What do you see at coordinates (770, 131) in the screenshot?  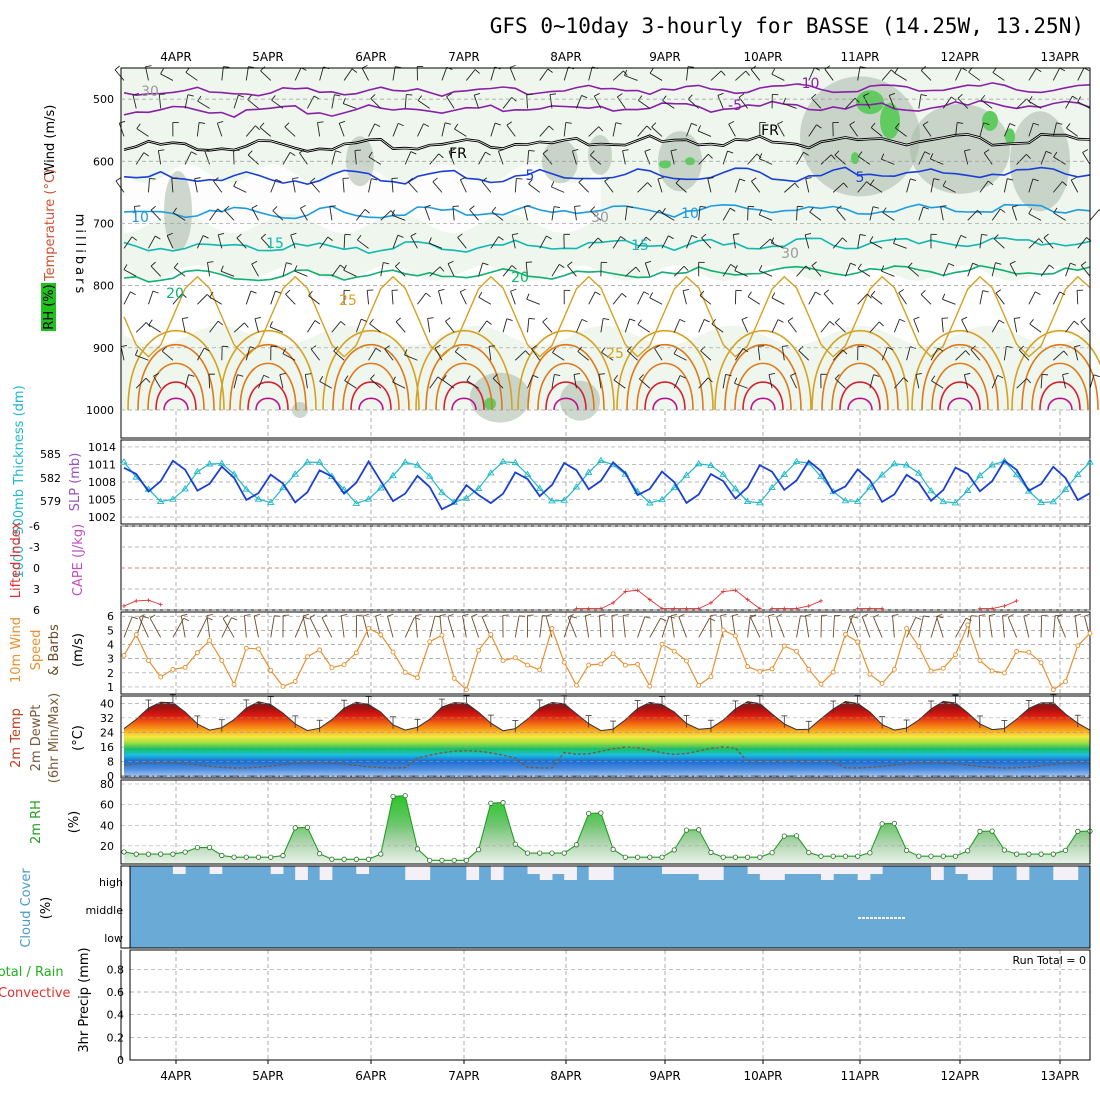 I see `contour-label: FR` at bounding box center [770, 131].